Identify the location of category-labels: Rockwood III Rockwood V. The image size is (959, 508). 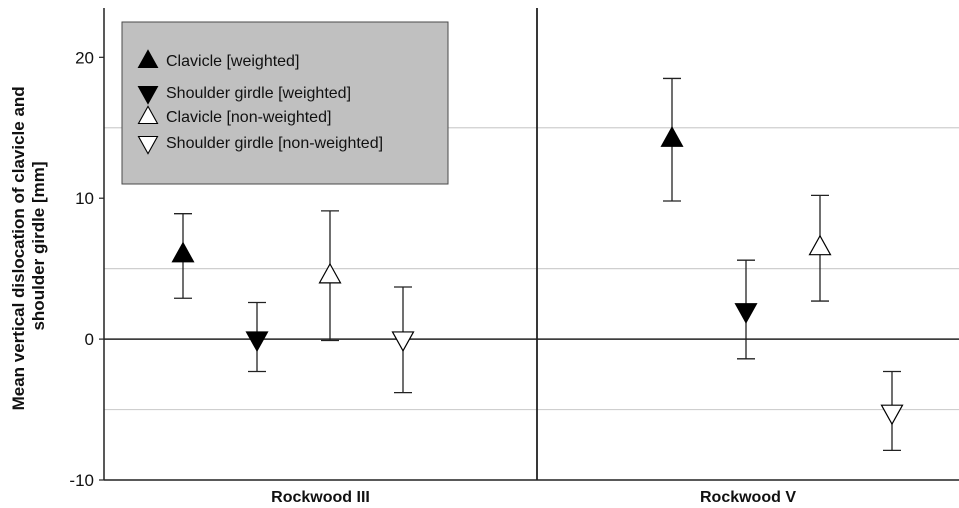
(533, 497).